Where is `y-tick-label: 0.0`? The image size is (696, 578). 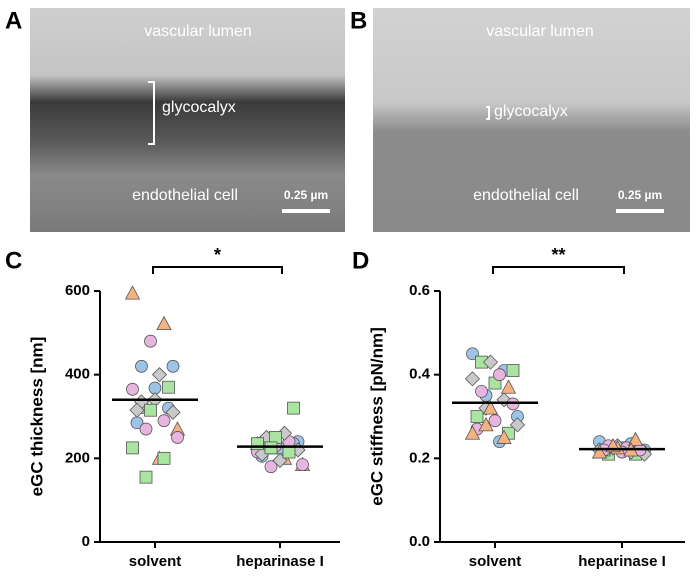
y-tick-label: 0.0 is located at coordinates (419, 541).